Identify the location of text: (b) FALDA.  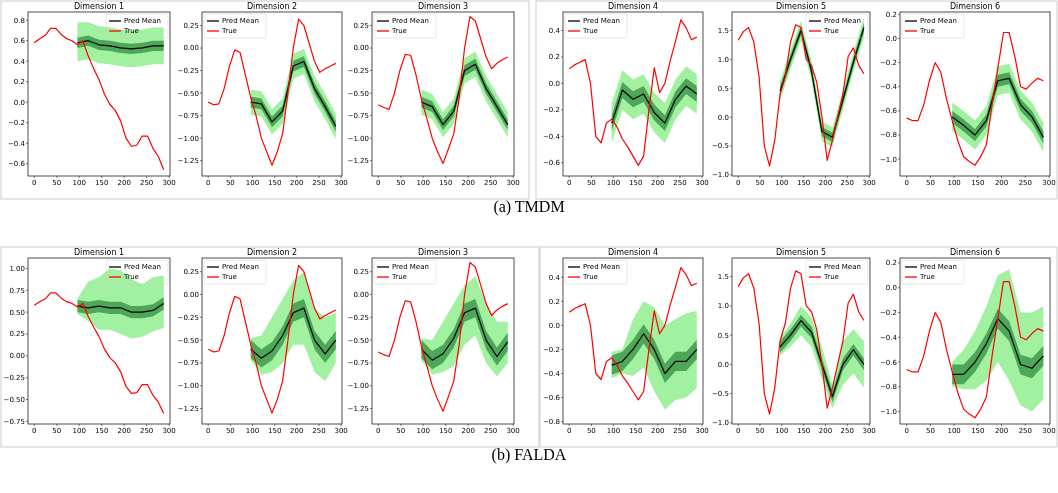
(529, 455).